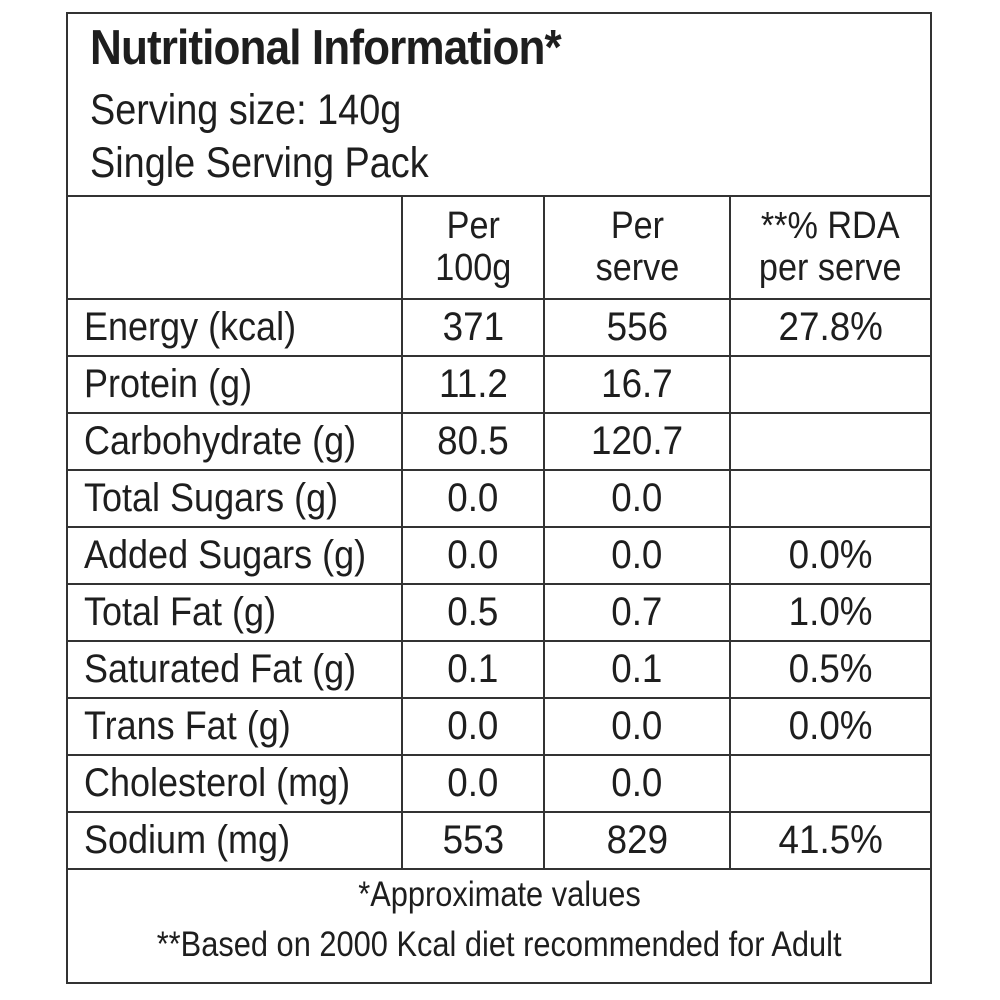 The height and width of the screenshot is (1000, 1000). I want to click on value-per-serve: 829, so click(637, 840).